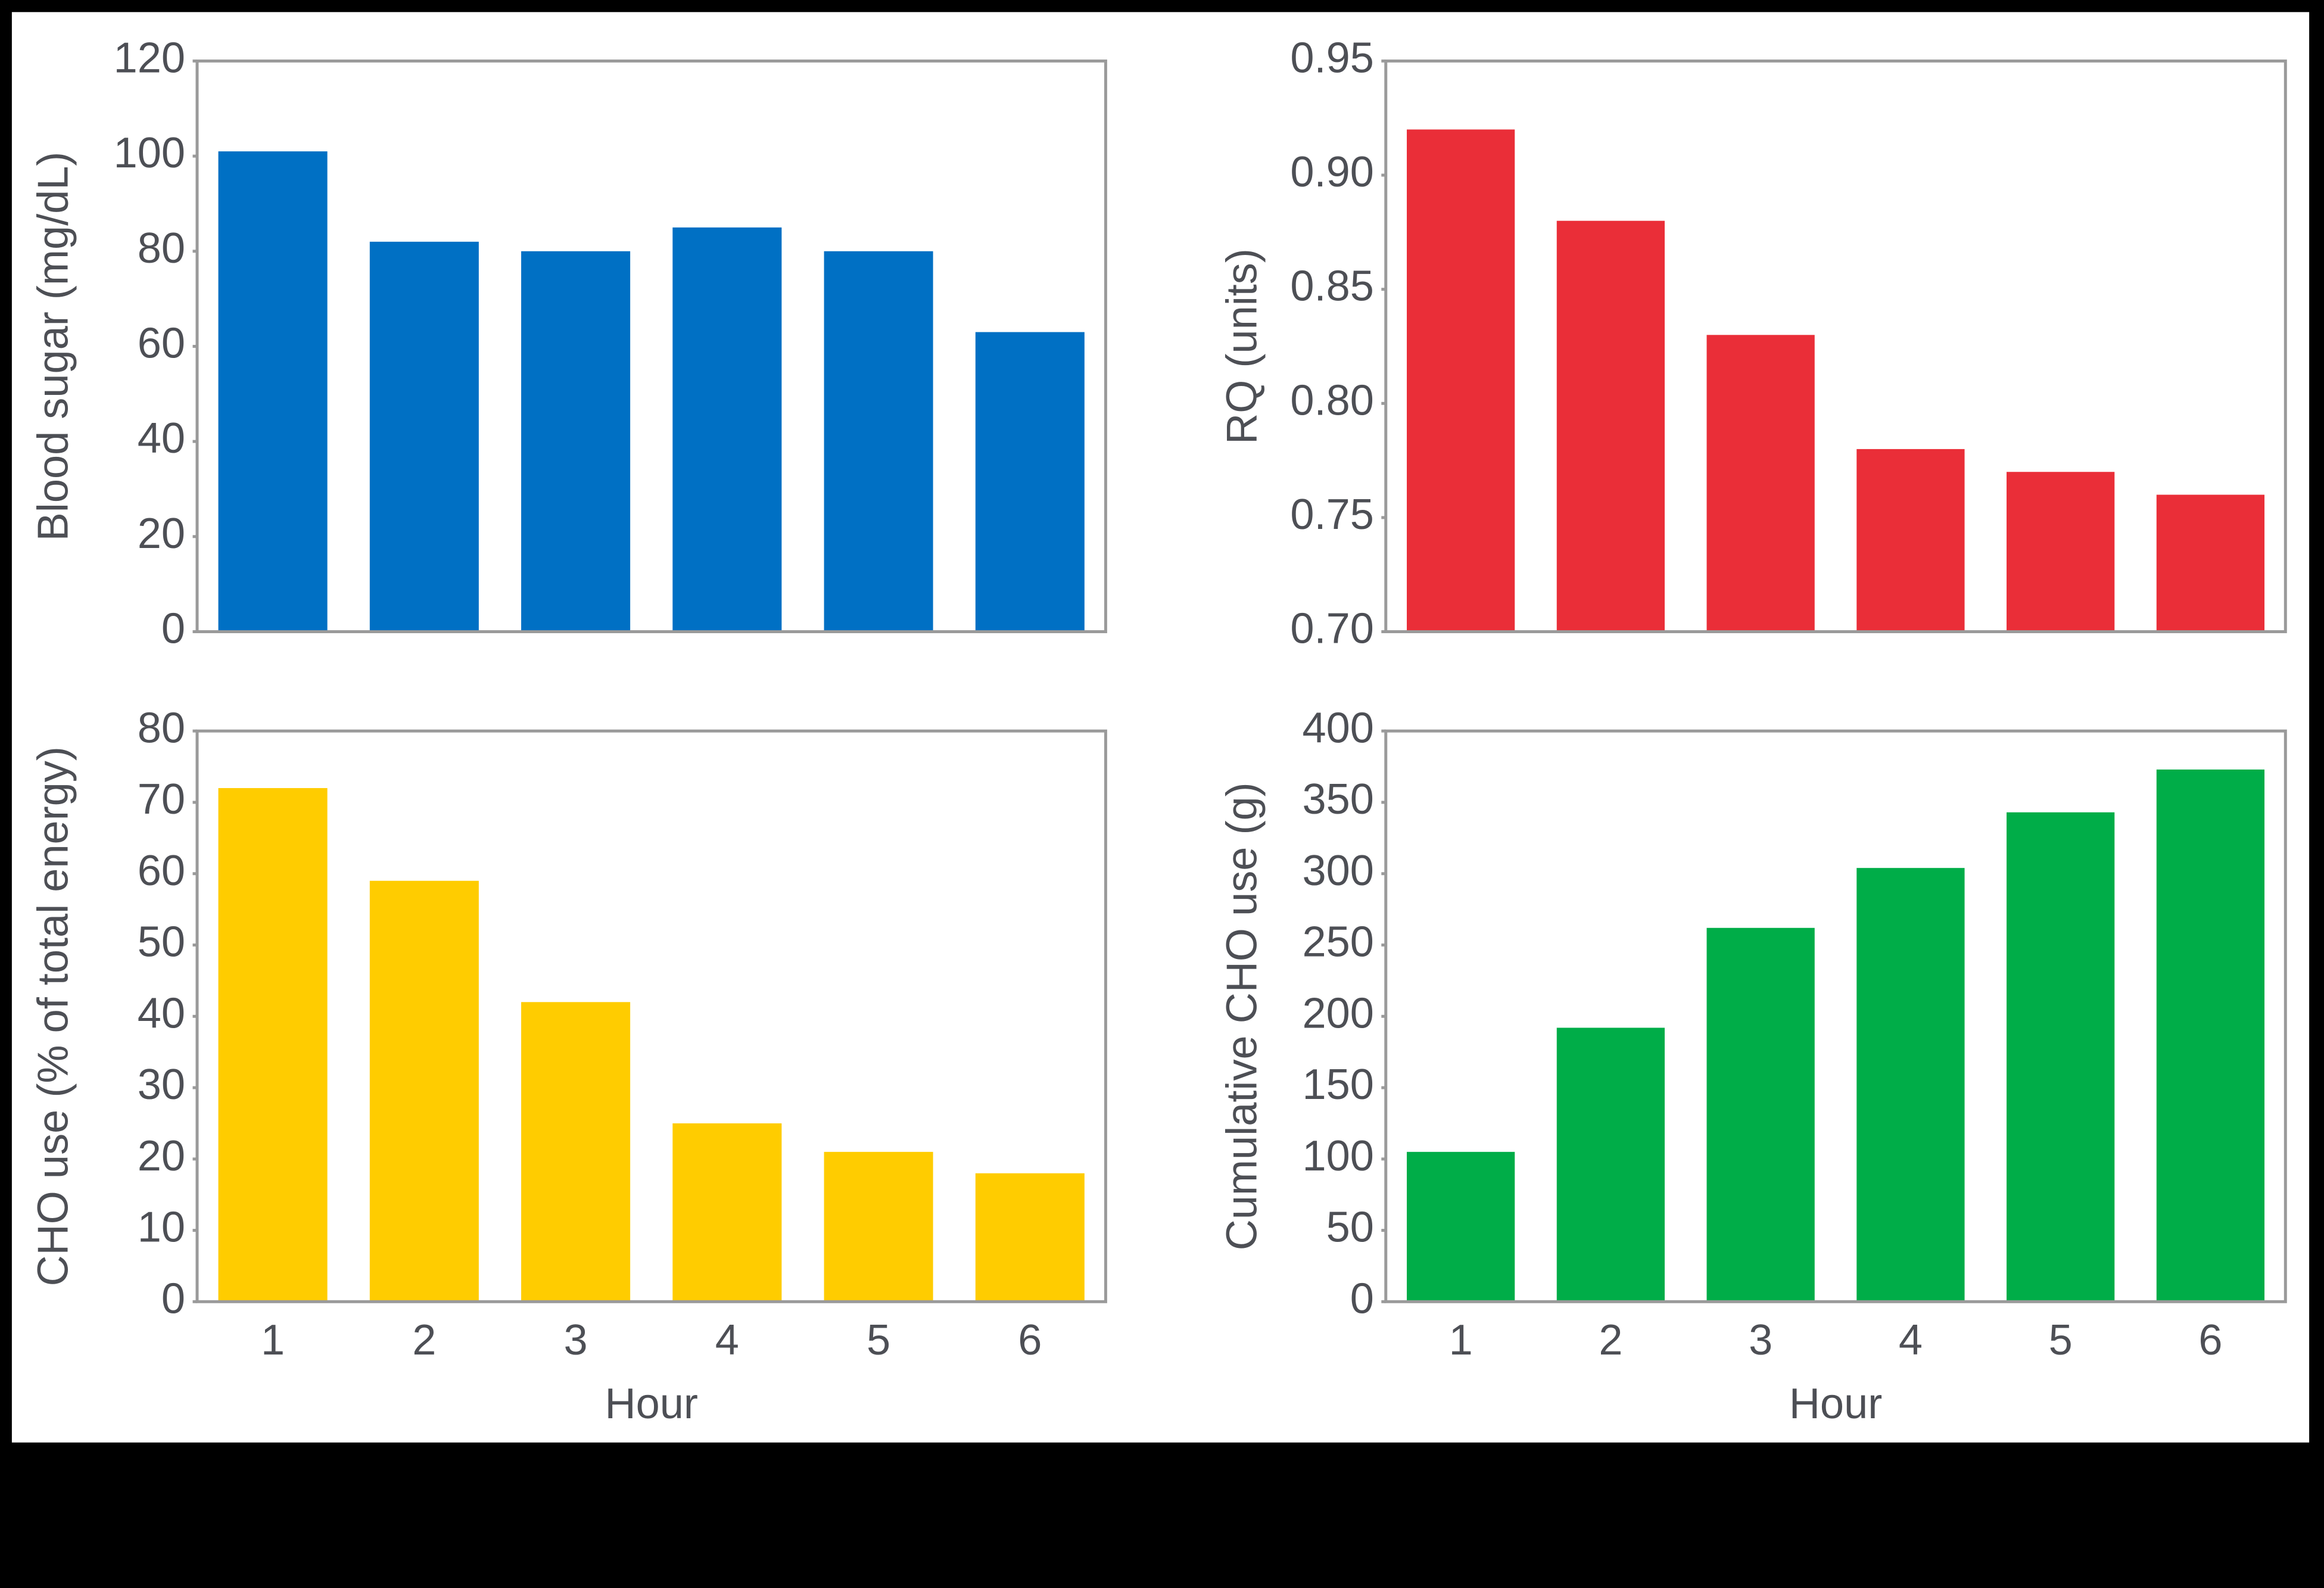 Image resolution: width=2324 pixels, height=1588 pixels. What do you see at coordinates (53, 346) in the screenshot?
I see `y-axis-label: Blood sugar (mg/dL)` at bounding box center [53, 346].